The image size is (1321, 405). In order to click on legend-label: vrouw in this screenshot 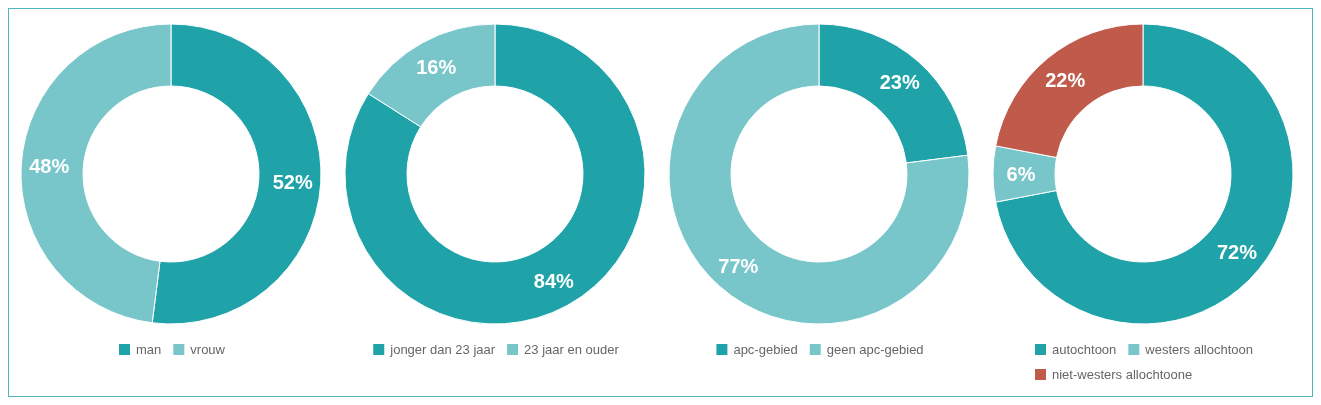, I will do `click(208, 349)`.